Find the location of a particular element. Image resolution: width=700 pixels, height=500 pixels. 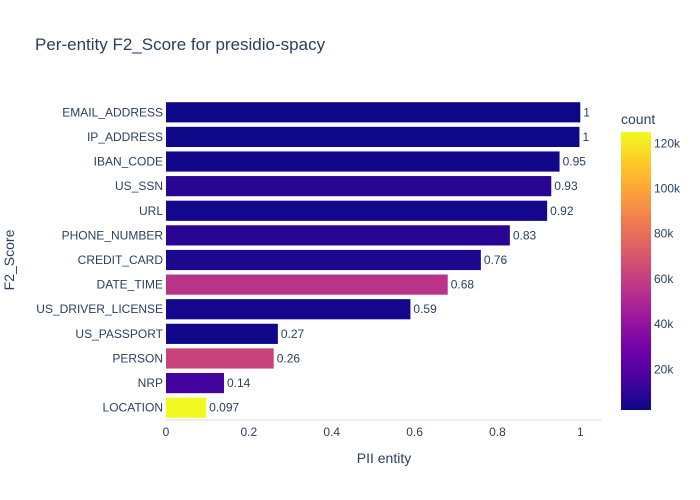

x-tick-label: 0.2 is located at coordinates (249, 432).